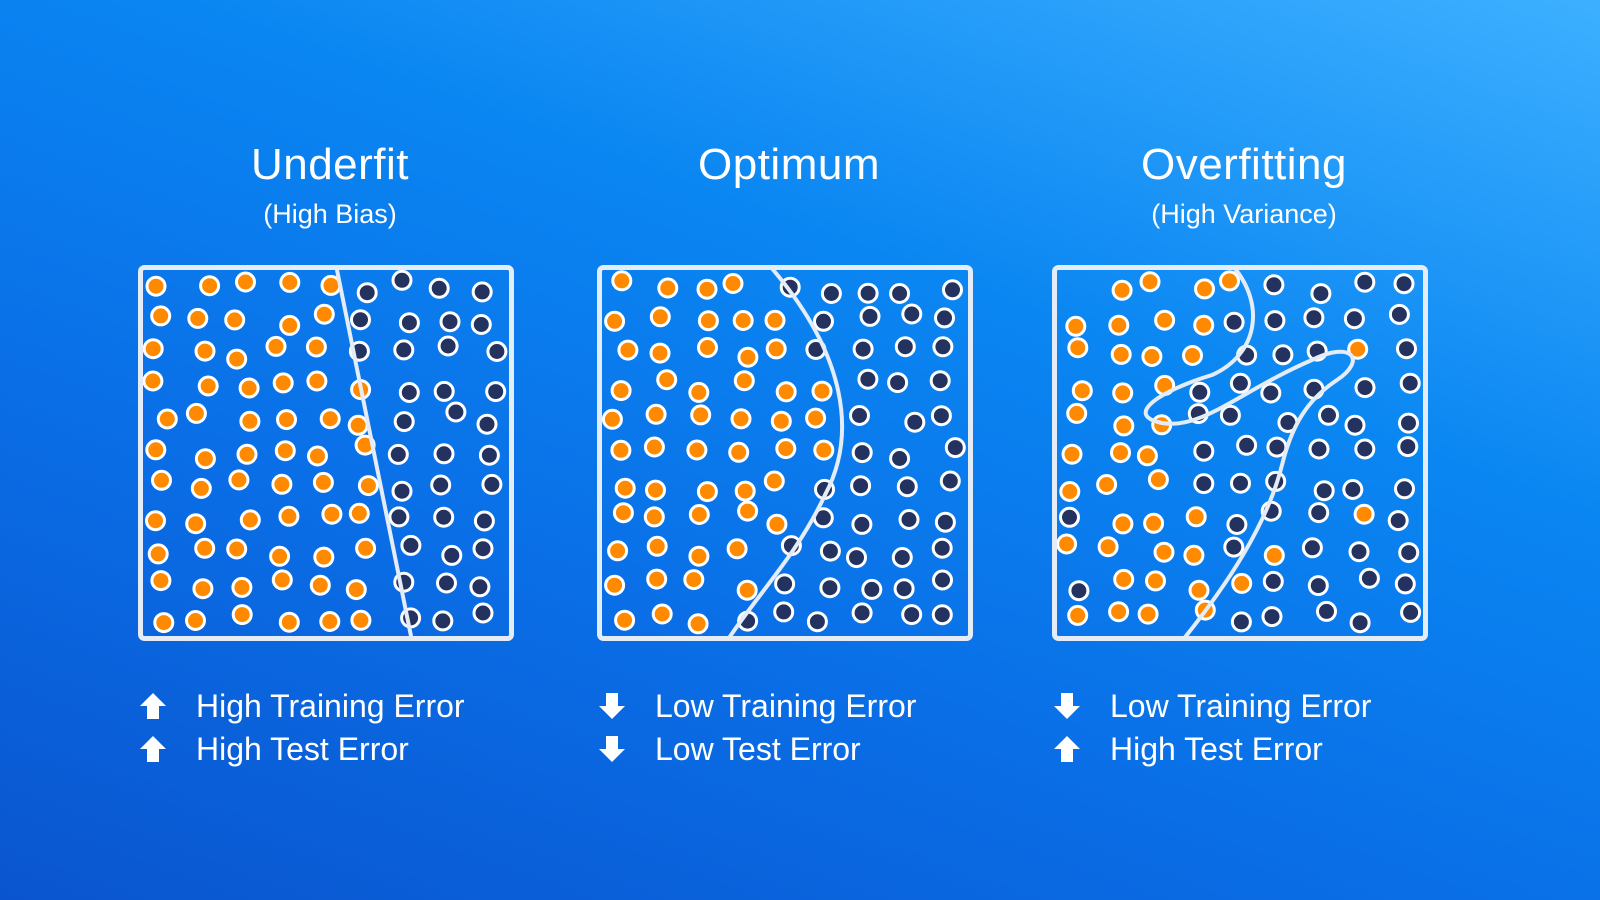 Image resolution: width=1600 pixels, height=900 pixels. What do you see at coordinates (153, 749) in the screenshot?
I see `arrow-up-icon` at bounding box center [153, 749].